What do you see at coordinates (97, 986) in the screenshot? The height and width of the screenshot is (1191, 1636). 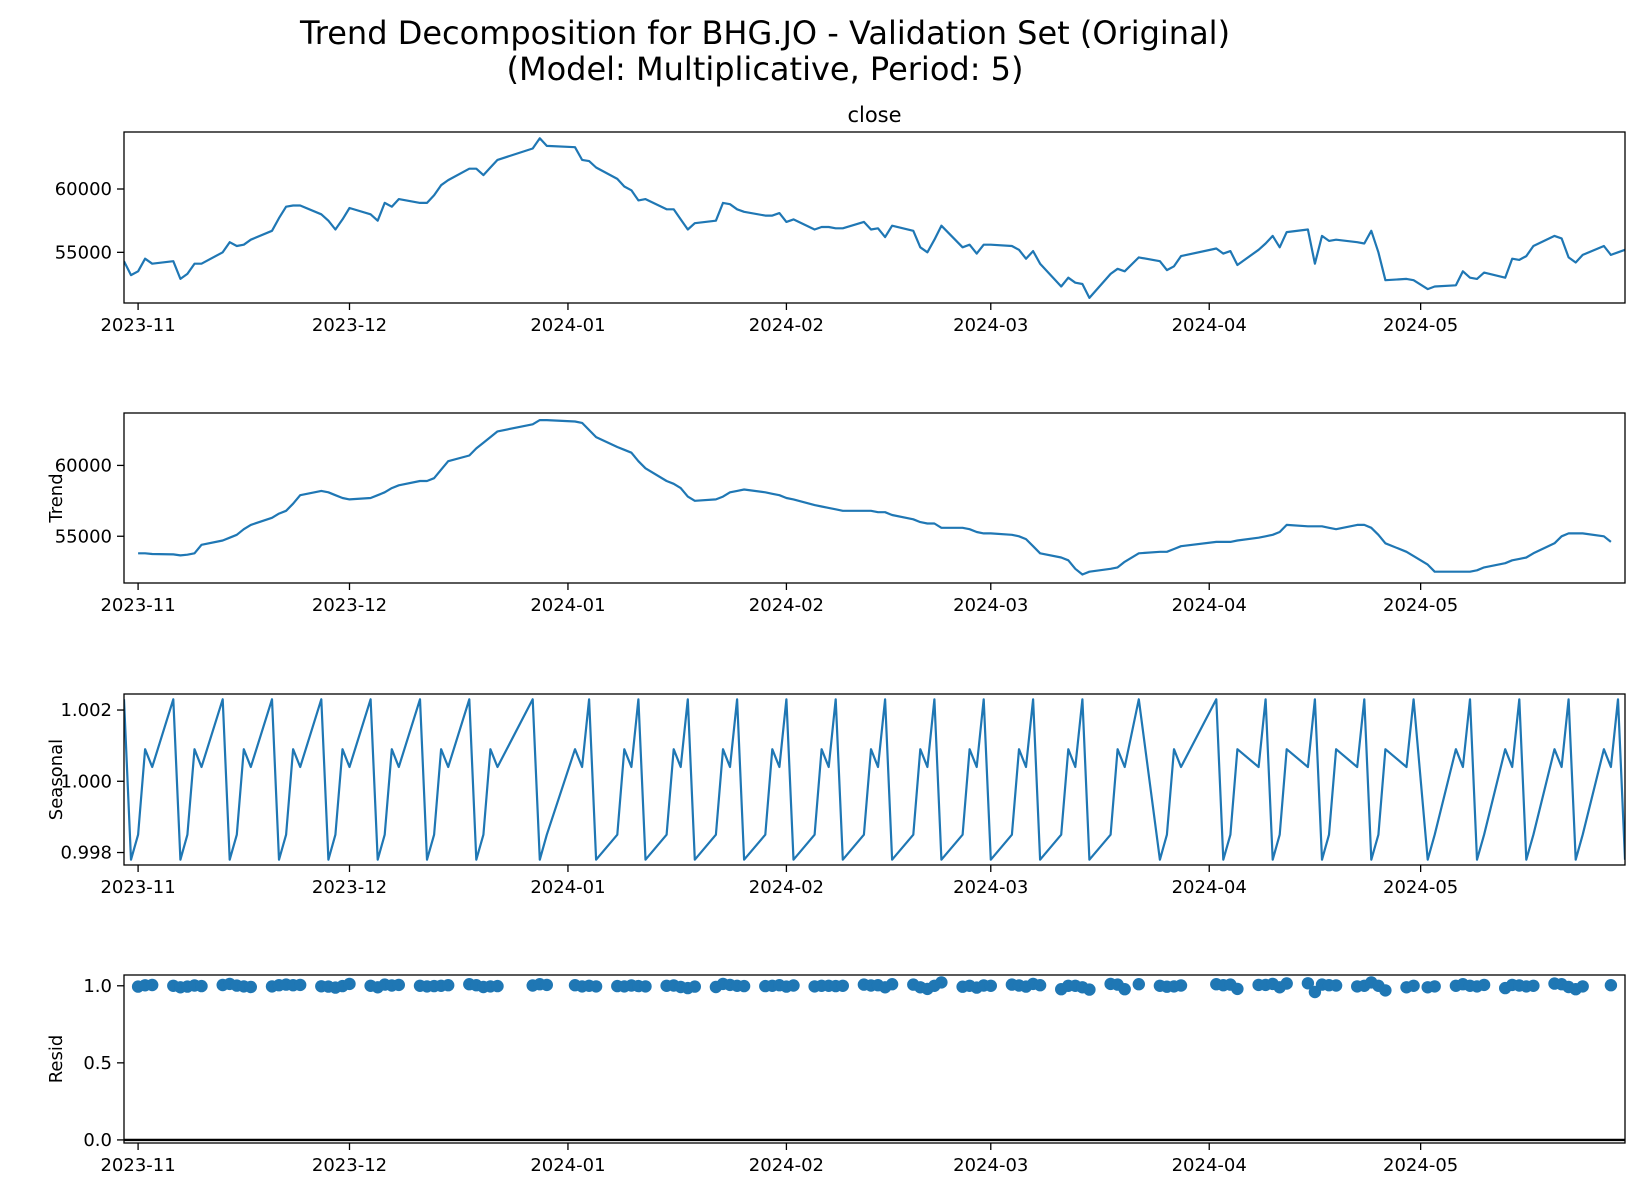 I see `y-tick-label: 1.0` at bounding box center [97, 986].